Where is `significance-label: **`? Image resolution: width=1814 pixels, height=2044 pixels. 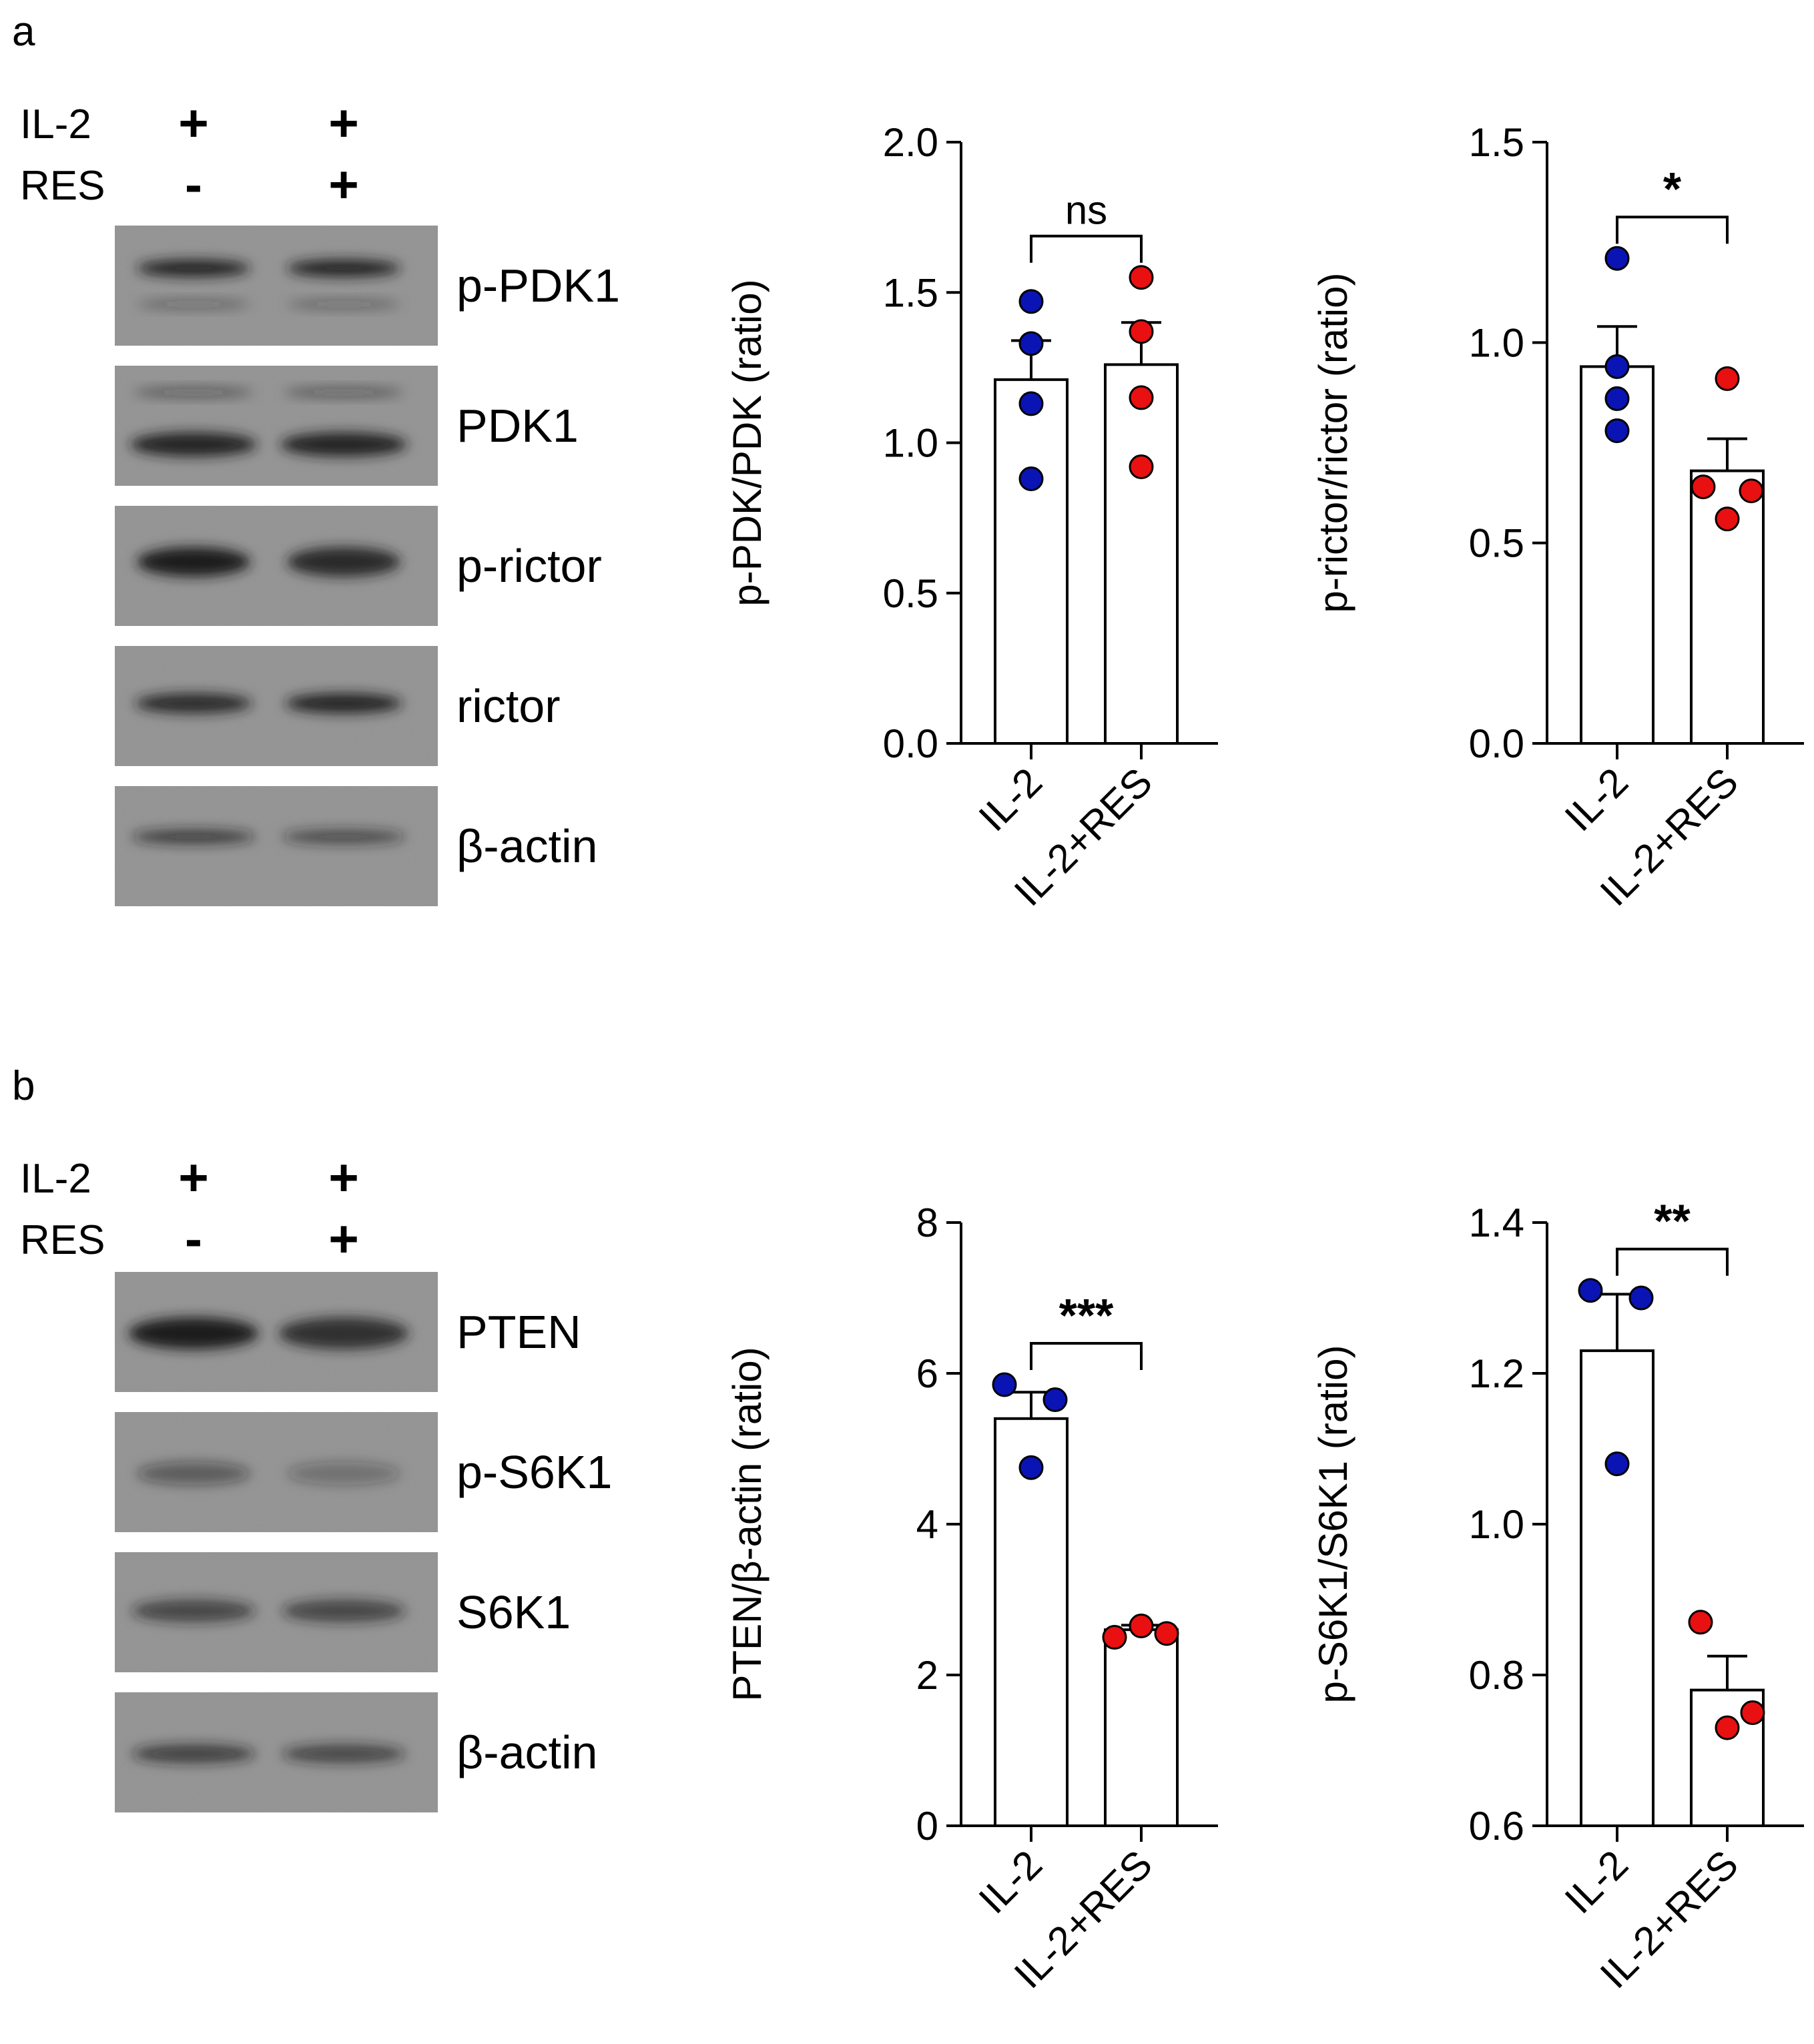
significance-label: ** is located at coordinates (1673, 1221).